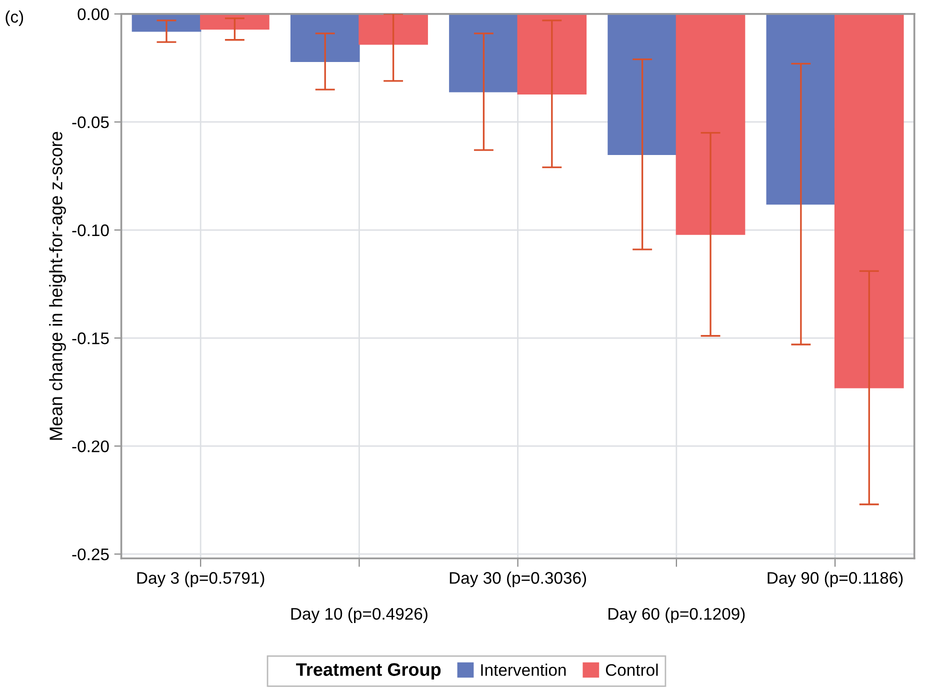 This screenshot has height=698, width=933. What do you see at coordinates (518, 580) in the screenshot?
I see `x-tick-label: Day 30 (p=0.3036)` at bounding box center [518, 580].